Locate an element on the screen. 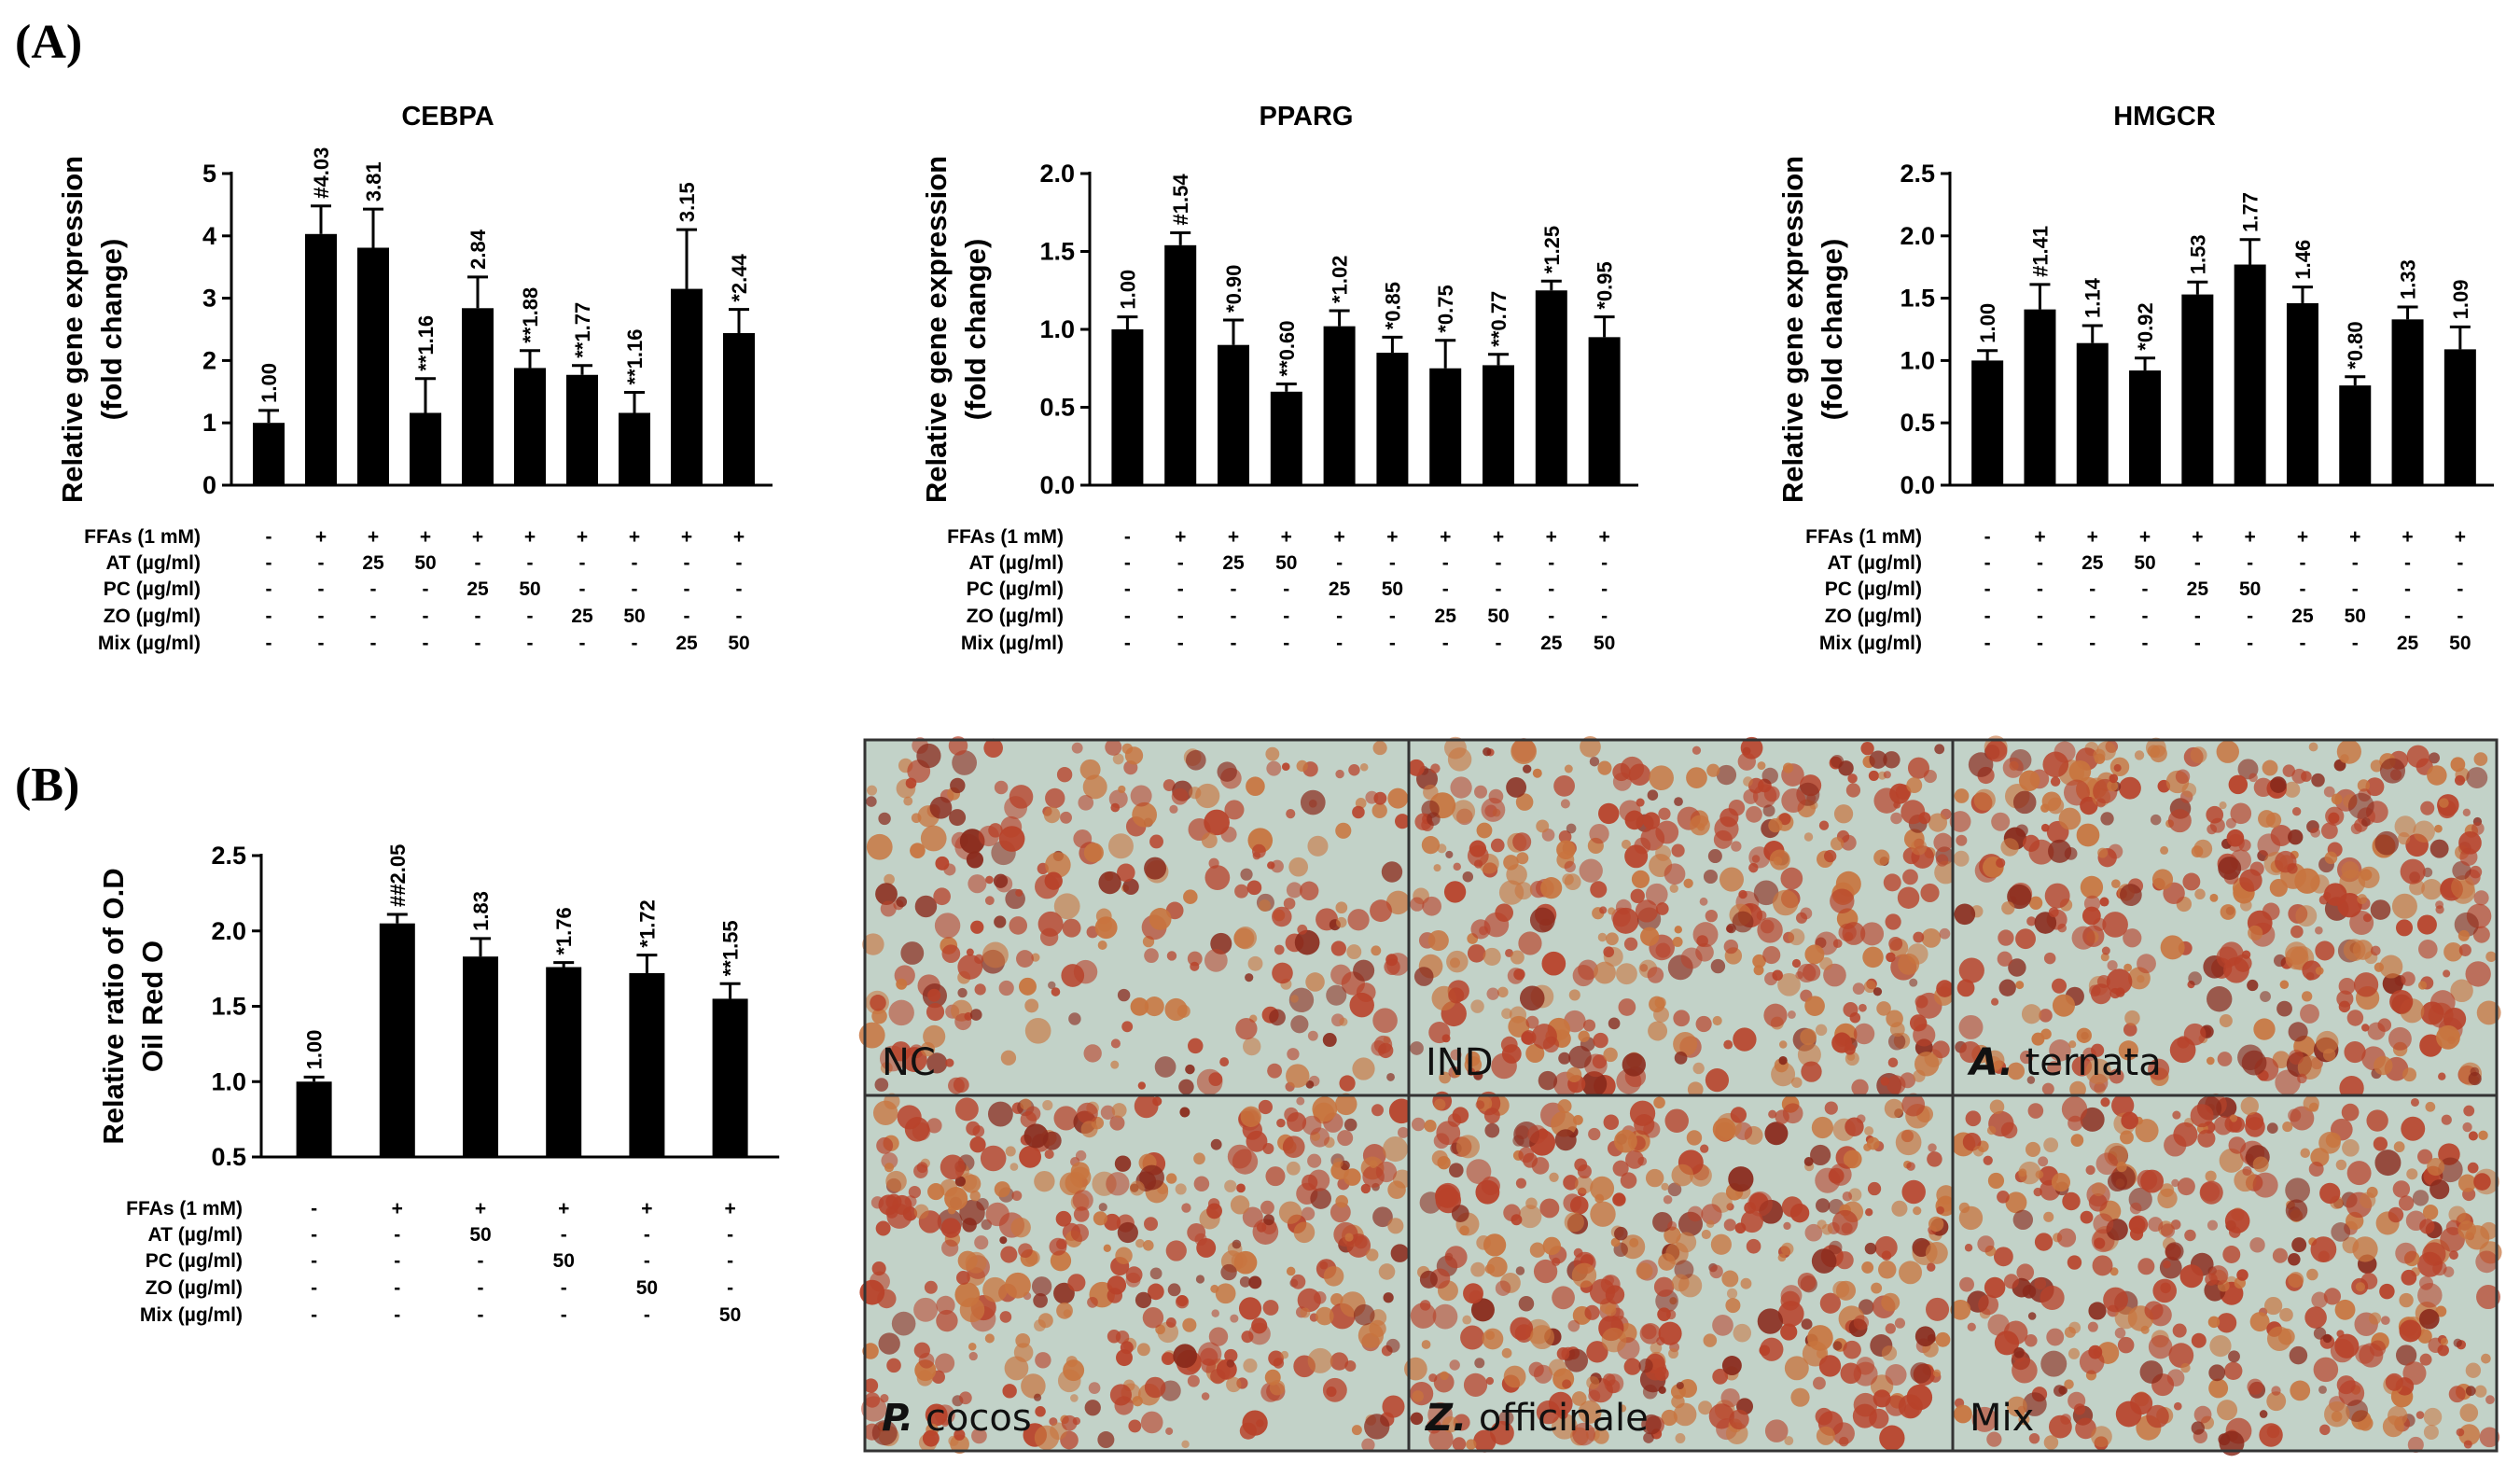 This screenshot has height=1477, width=2520. condition-label: ZO (µg/ml) is located at coordinates (152, 616).